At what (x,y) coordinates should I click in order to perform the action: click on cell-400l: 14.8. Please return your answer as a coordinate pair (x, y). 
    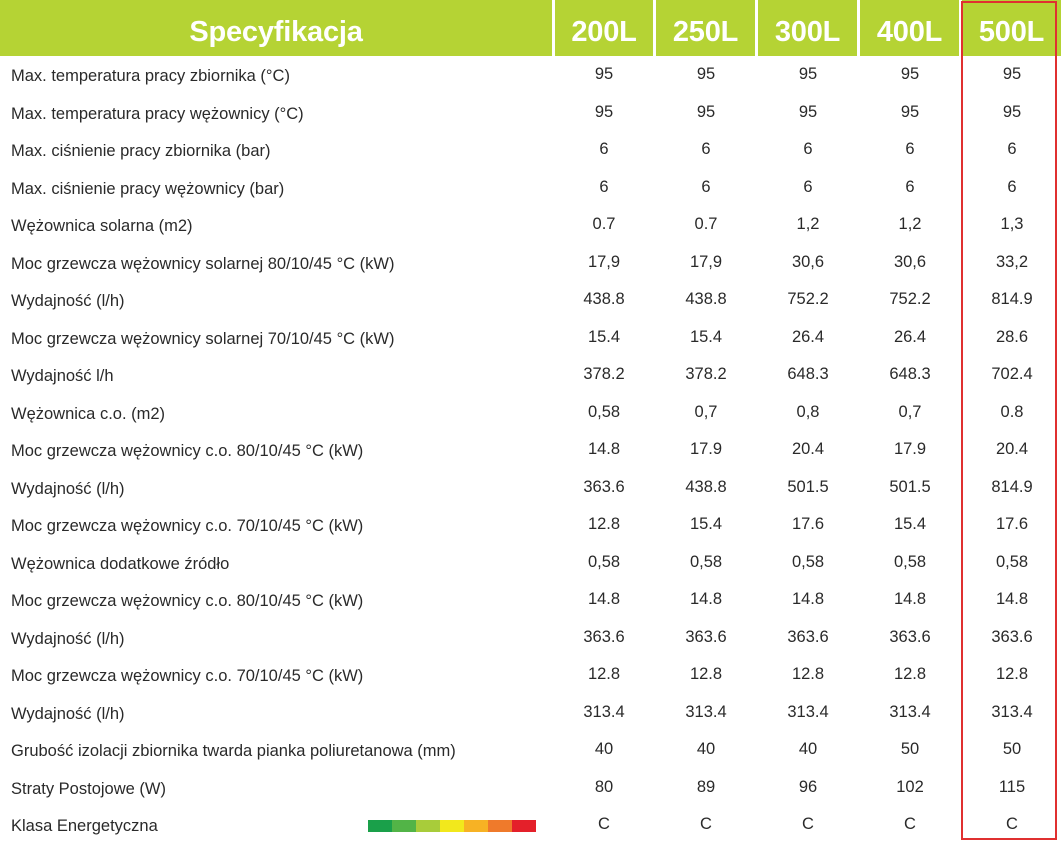
    Looking at the image, I should click on (910, 599).